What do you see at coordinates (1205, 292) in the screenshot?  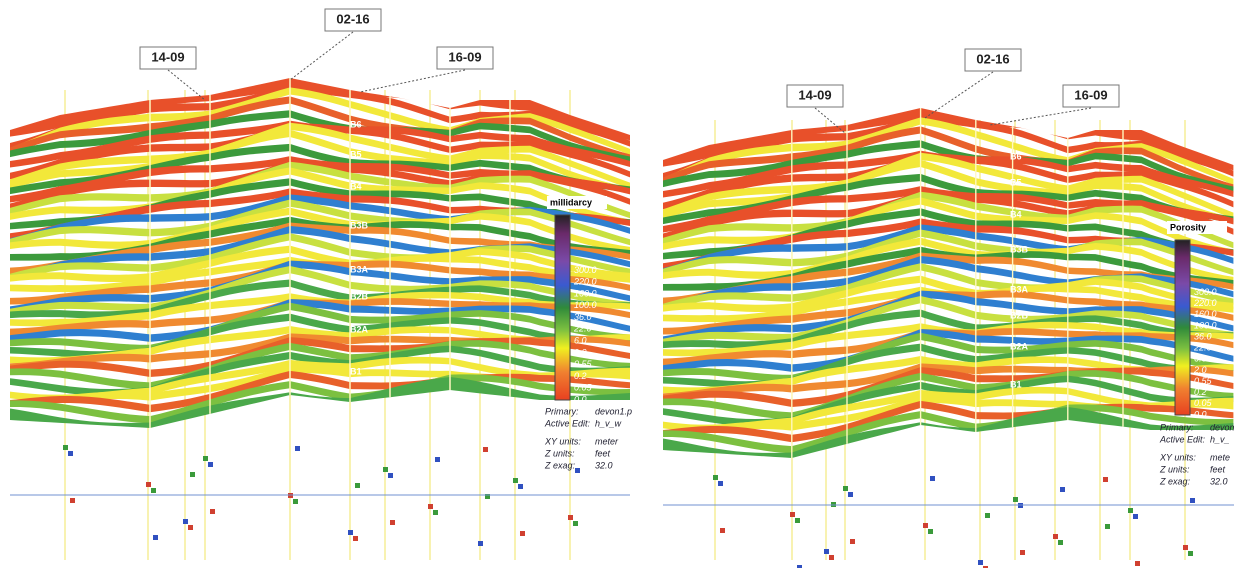 I see `legend-value: 300.0` at bounding box center [1205, 292].